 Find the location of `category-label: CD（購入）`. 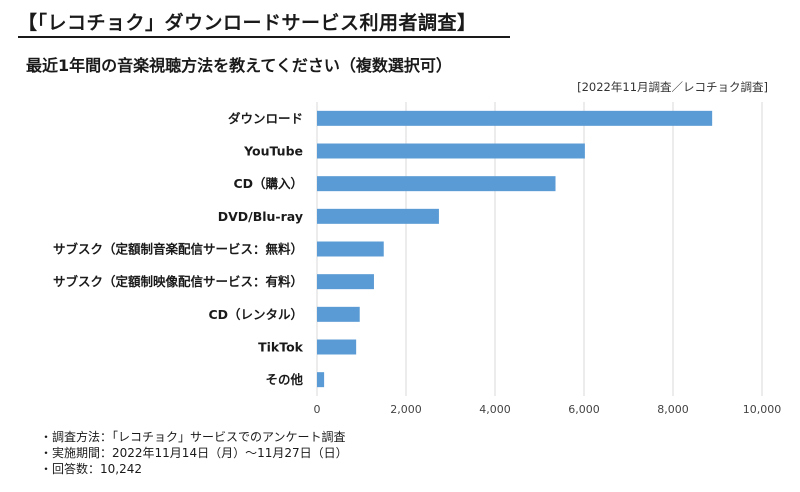

category-label: CD（購入） is located at coordinates (268, 183).